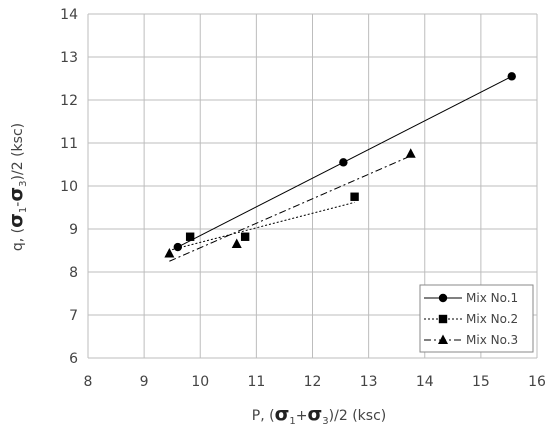  Describe the element at coordinates (73, 230) in the screenshot. I see `y-tick-label: 9` at that location.